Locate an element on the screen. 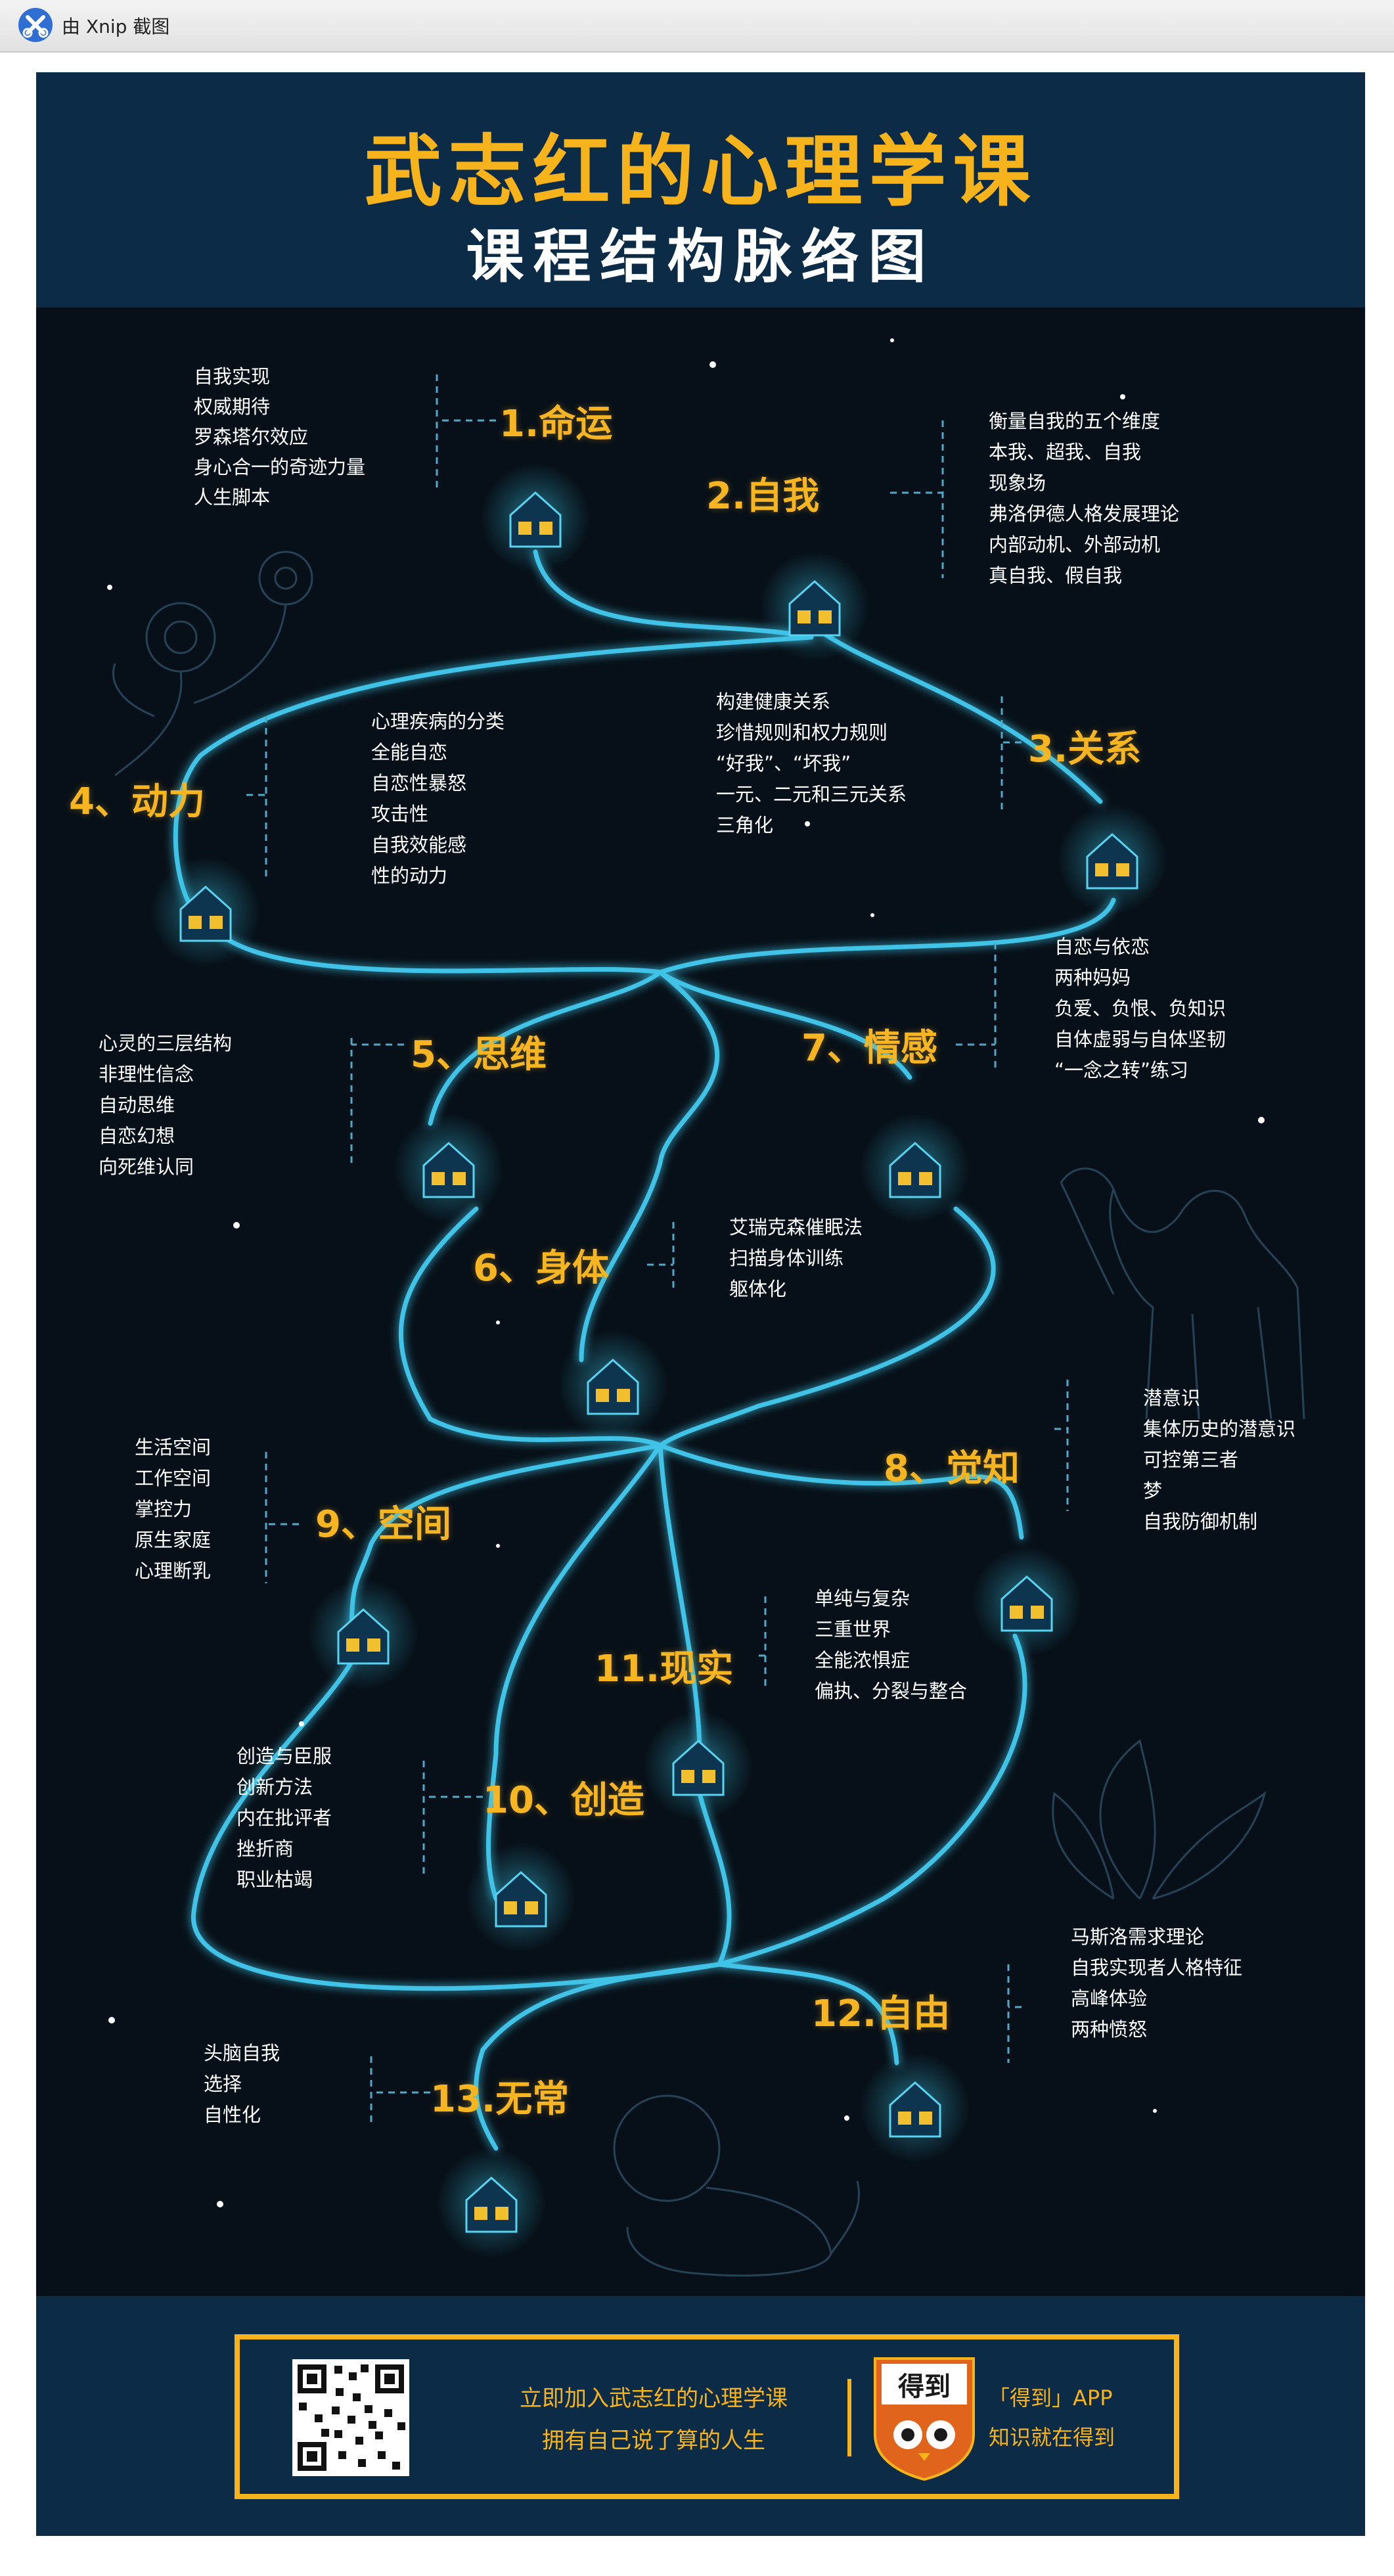 The height and width of the screenshot is (2576, 1394). topic-item: 非理性信念 is located at coordinates (146, 1074).